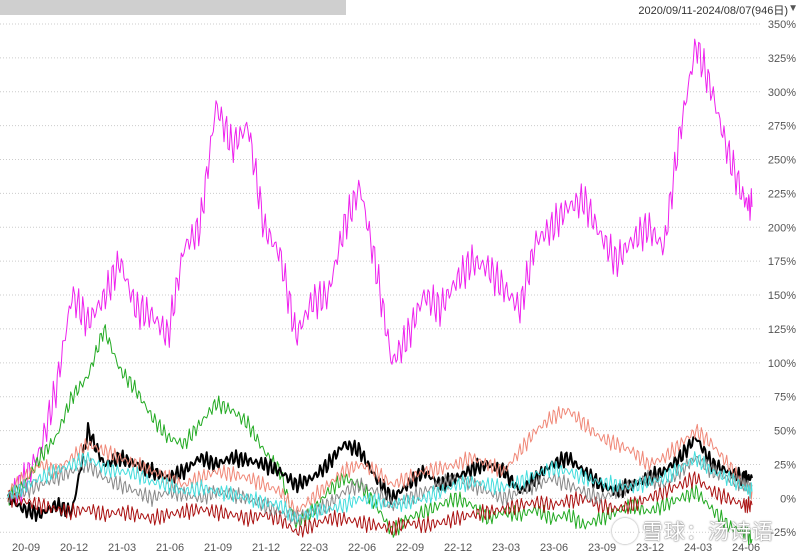 The height and width of the screenshot is (554, 800). What do you see at coordinates (314, 548) in the screenshot?
I see `x-tick-label: 22-03` at bounding box center [314, 548].